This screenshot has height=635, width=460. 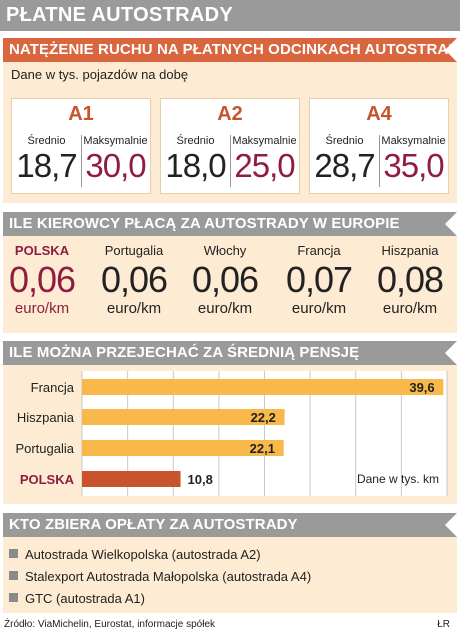 I want to click on bar-value-label: 22,2, so click(x=263, y=417).